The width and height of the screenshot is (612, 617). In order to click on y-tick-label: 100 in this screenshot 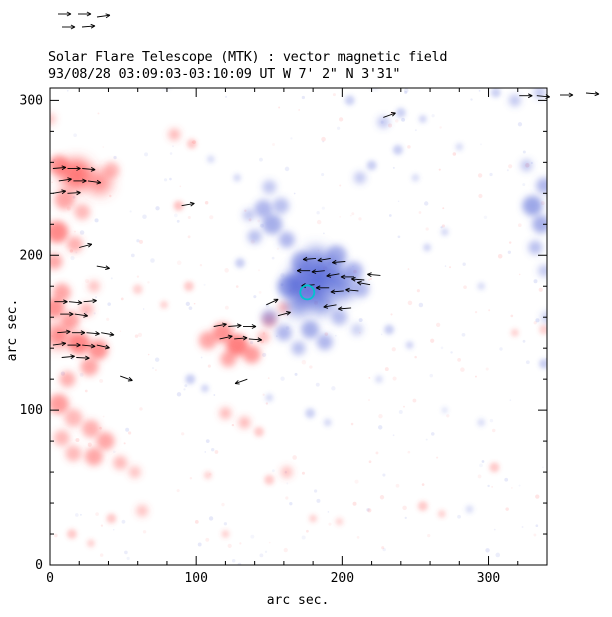, I will do `click(31, 410)`.